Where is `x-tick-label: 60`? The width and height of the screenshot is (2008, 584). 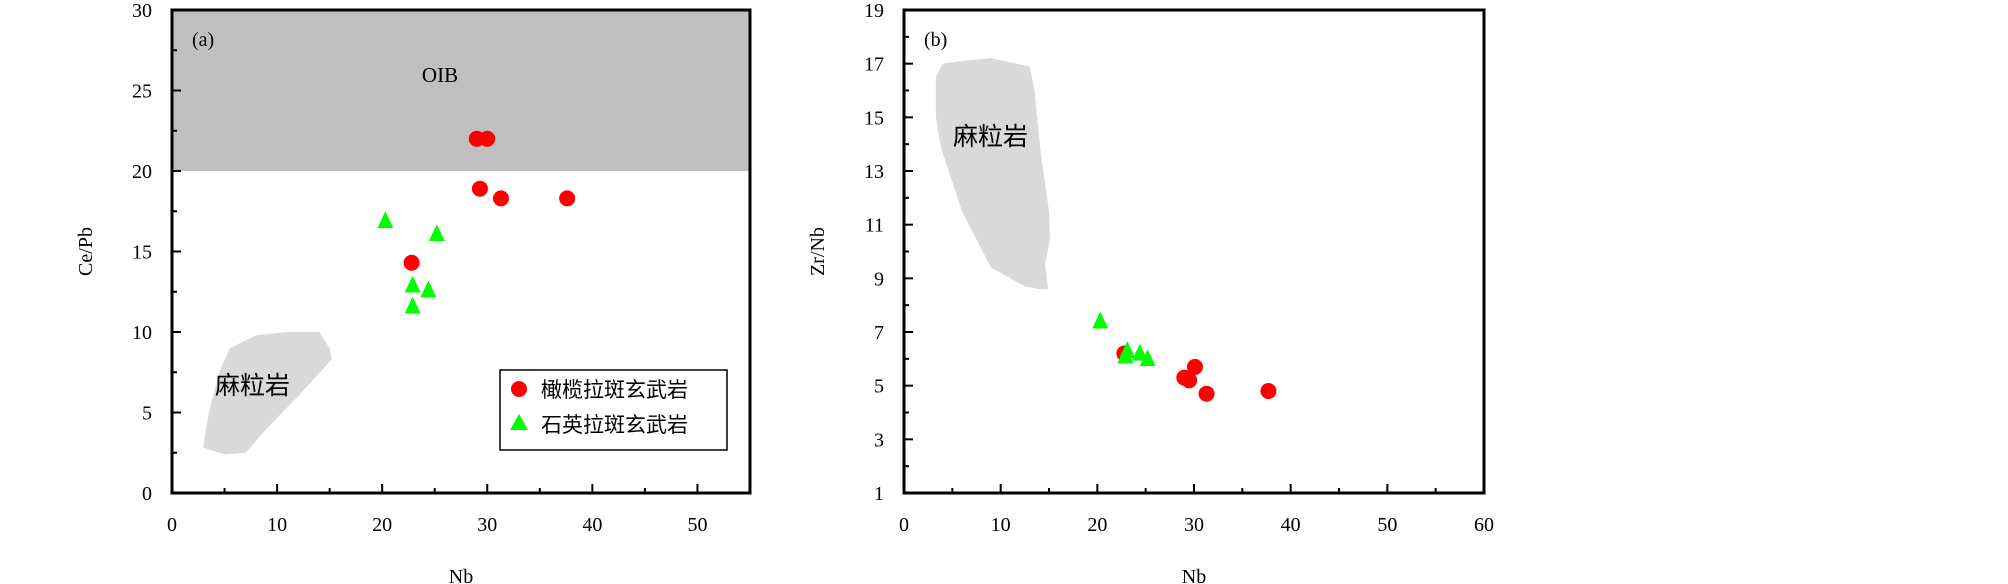
x-tick-label: 60 is located at coordinates (1484, 525).